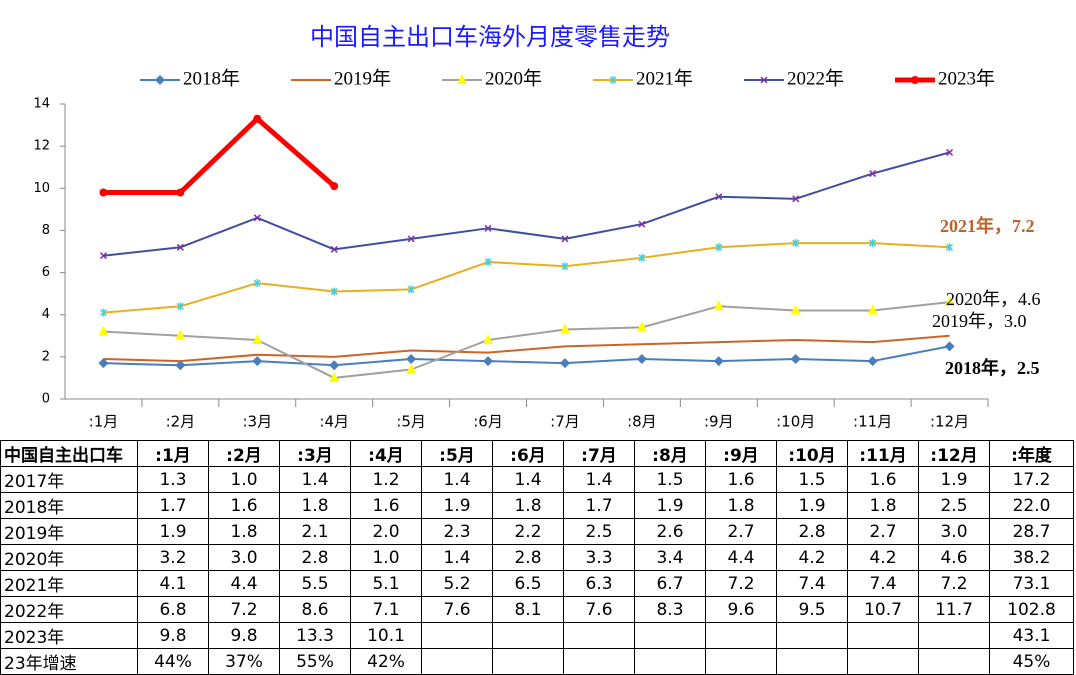 Image resolution: width=1076 pixels, height=675 pixels. Describe the element at coordinates (41, 146) in the screenshot. I see `y-tick-label: 12` at that location.